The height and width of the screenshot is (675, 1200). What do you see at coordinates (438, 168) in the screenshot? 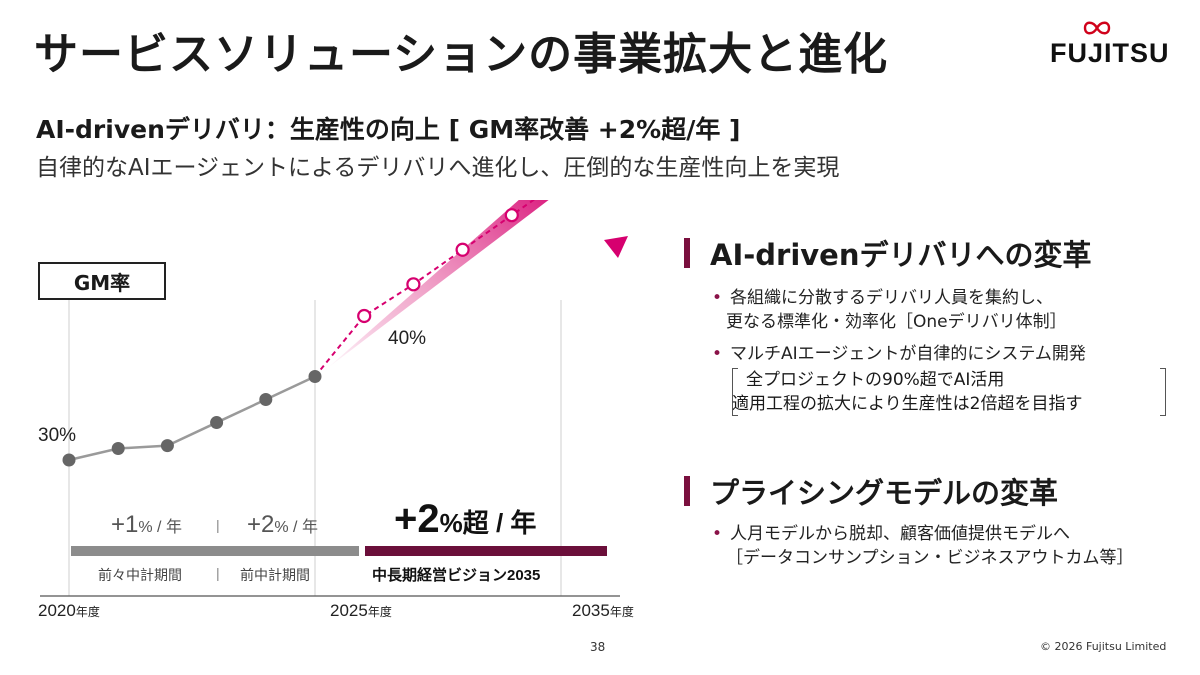
I see `page-description: 自律的なAIエージェントによるデリバリへ進化し、圧倒的な生産性向上を実現` at bounding box center [438, 168].